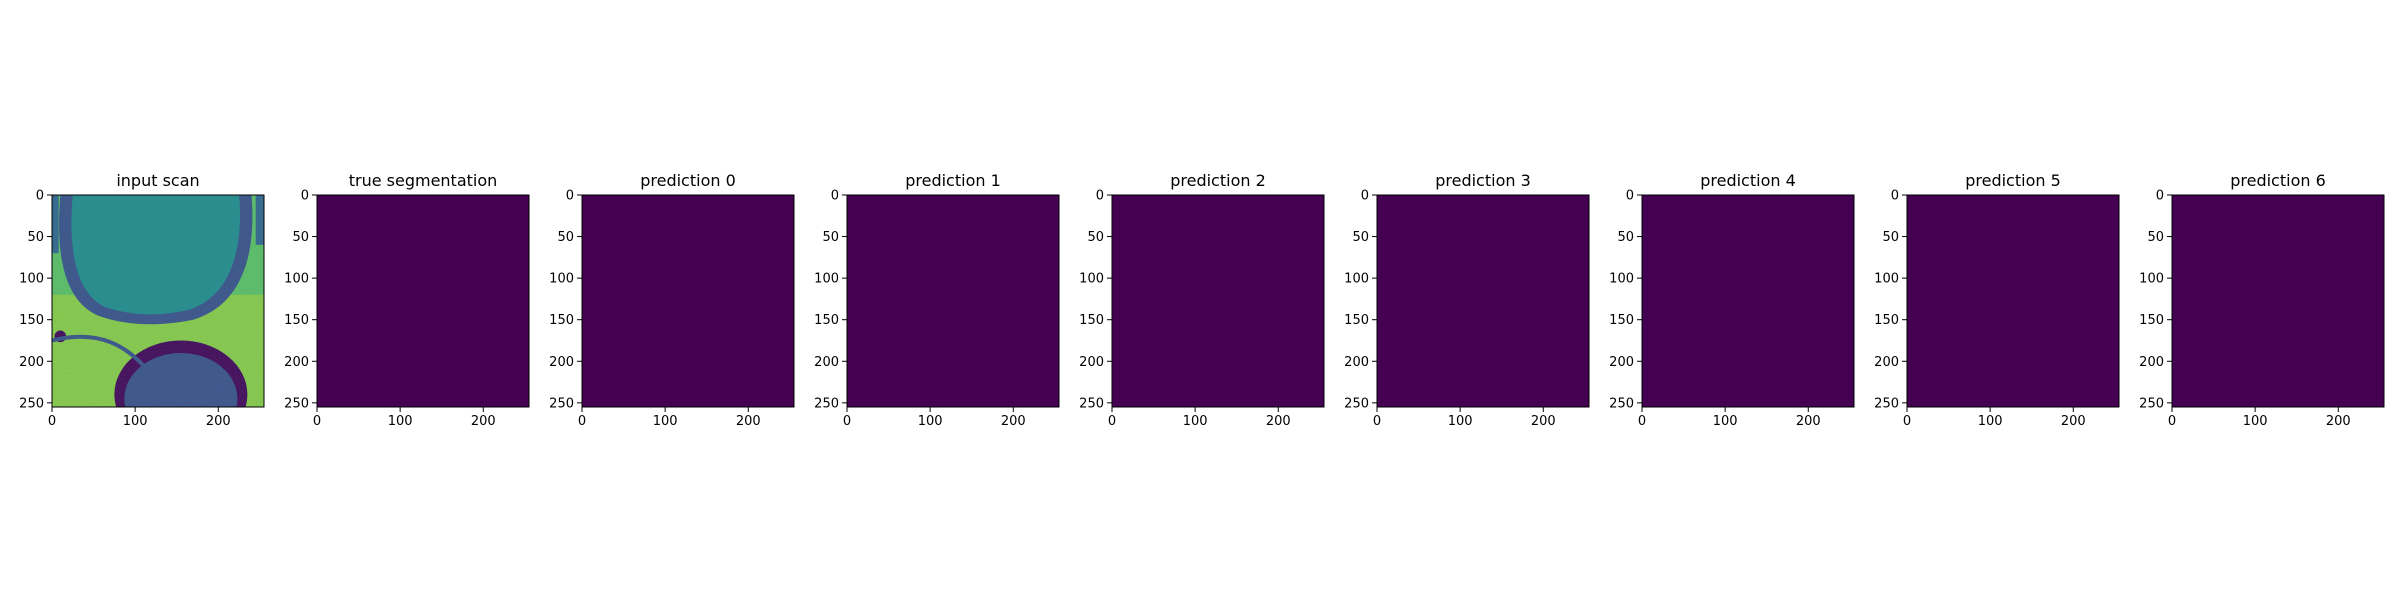  I want to click on subplot: prediction 2 0 100 200 0 50 100 150 200 250, so click(1202, 300).